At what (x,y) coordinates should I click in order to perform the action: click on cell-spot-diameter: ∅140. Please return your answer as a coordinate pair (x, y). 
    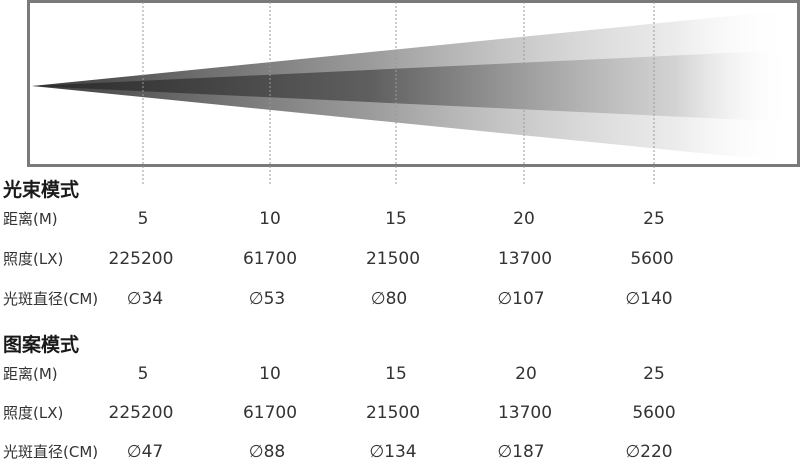
    Looking at the image, I should click on (649, 299).